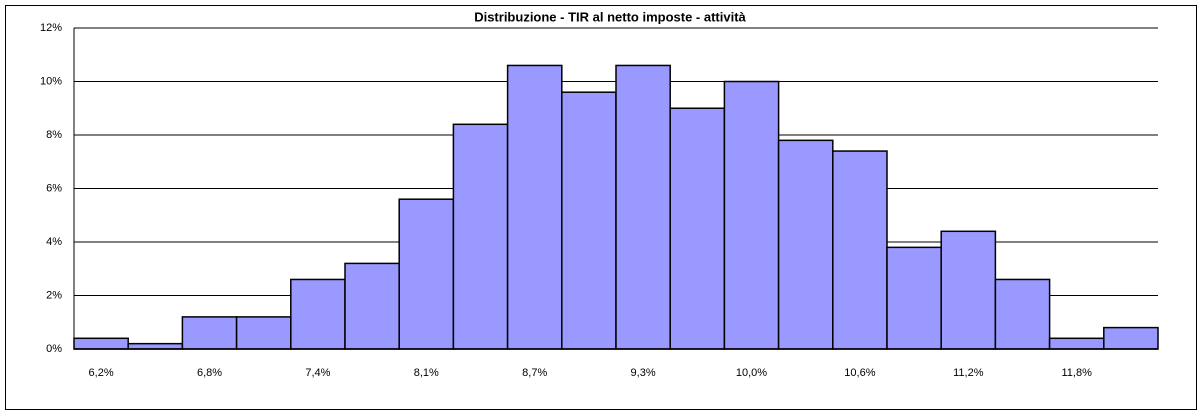 This screenshot has width=1203, height=418. I want to click on x-tick-label: 10,0%, so click(751, 373).